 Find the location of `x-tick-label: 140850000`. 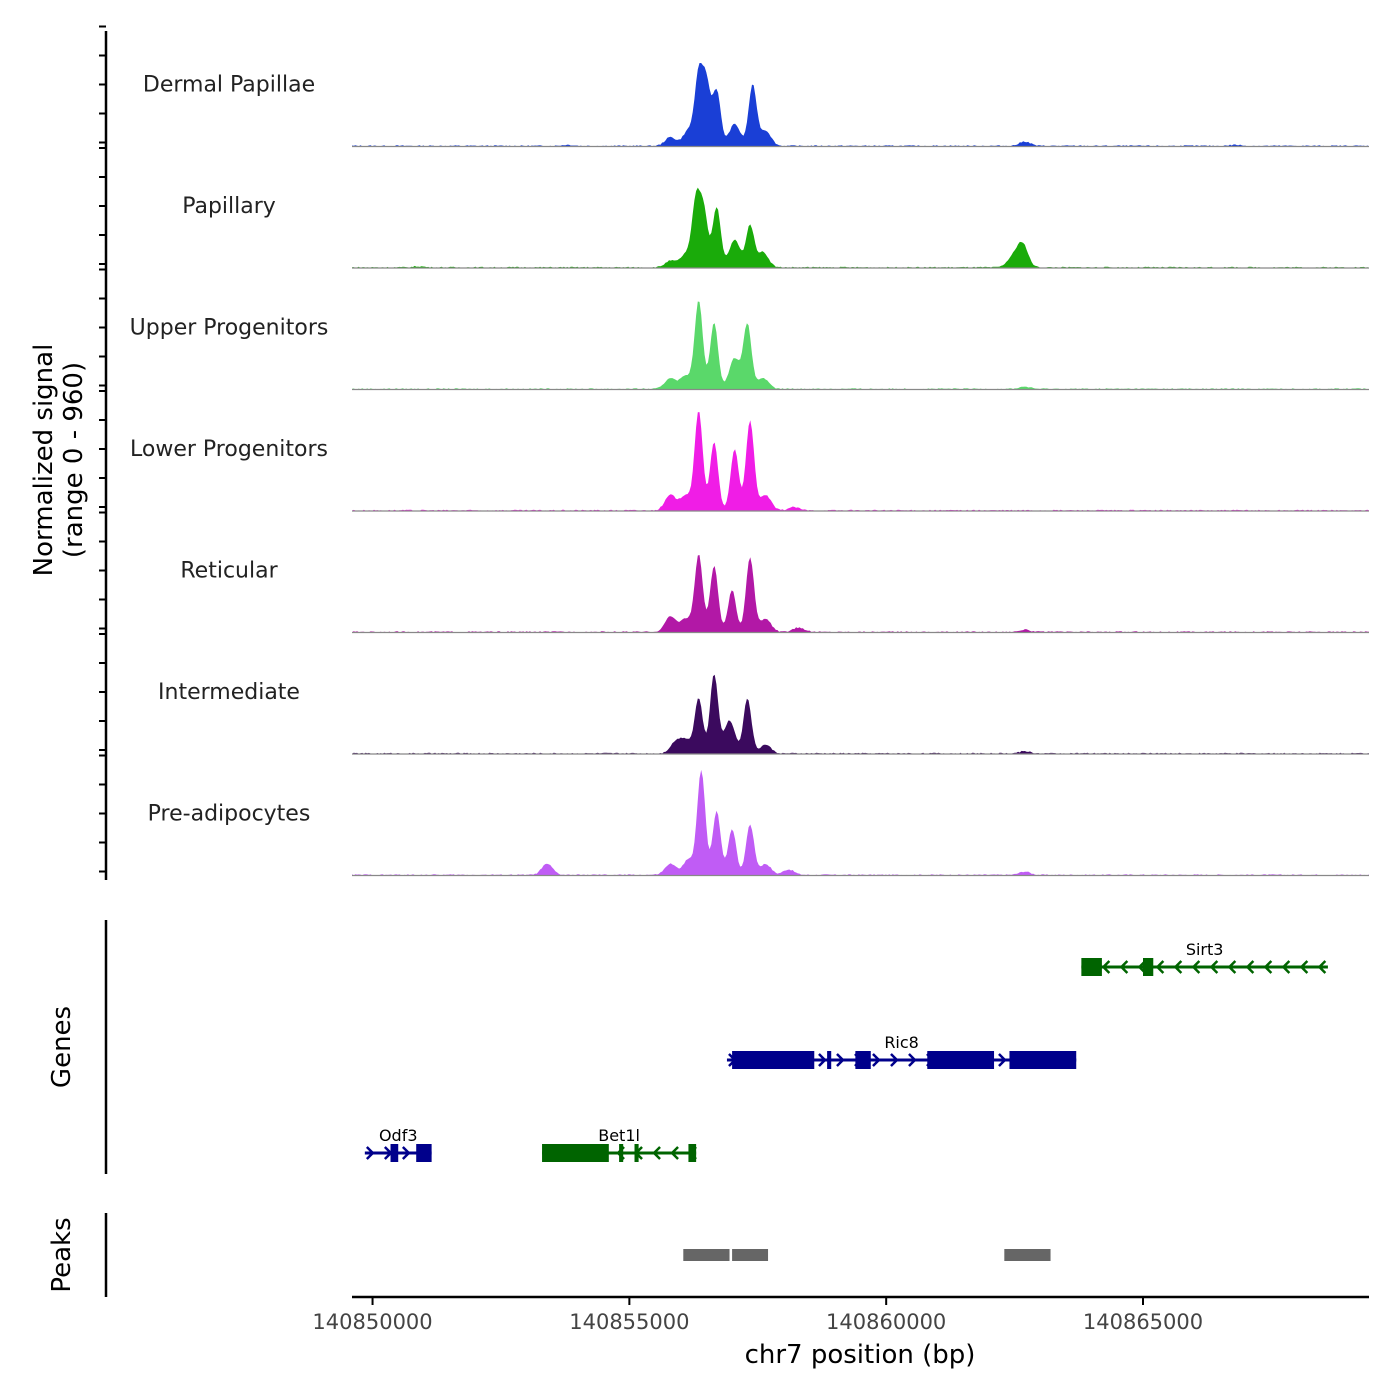

x-tick-label: 140850000 is located at coordinates (372, 1322).